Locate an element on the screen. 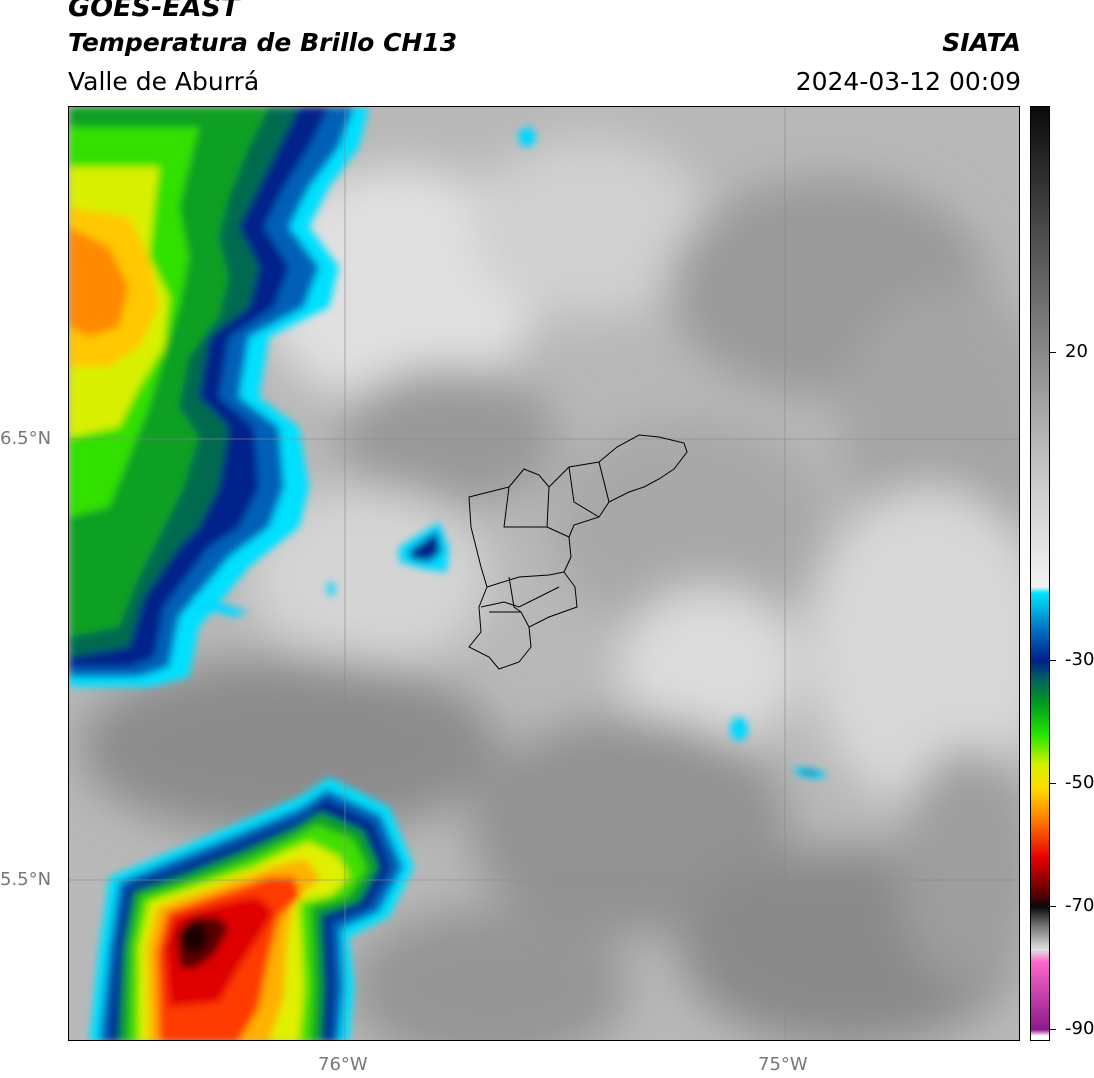 This screenshot has width=1094, height=1078. colorbar is located at coordinates (1040, 573).